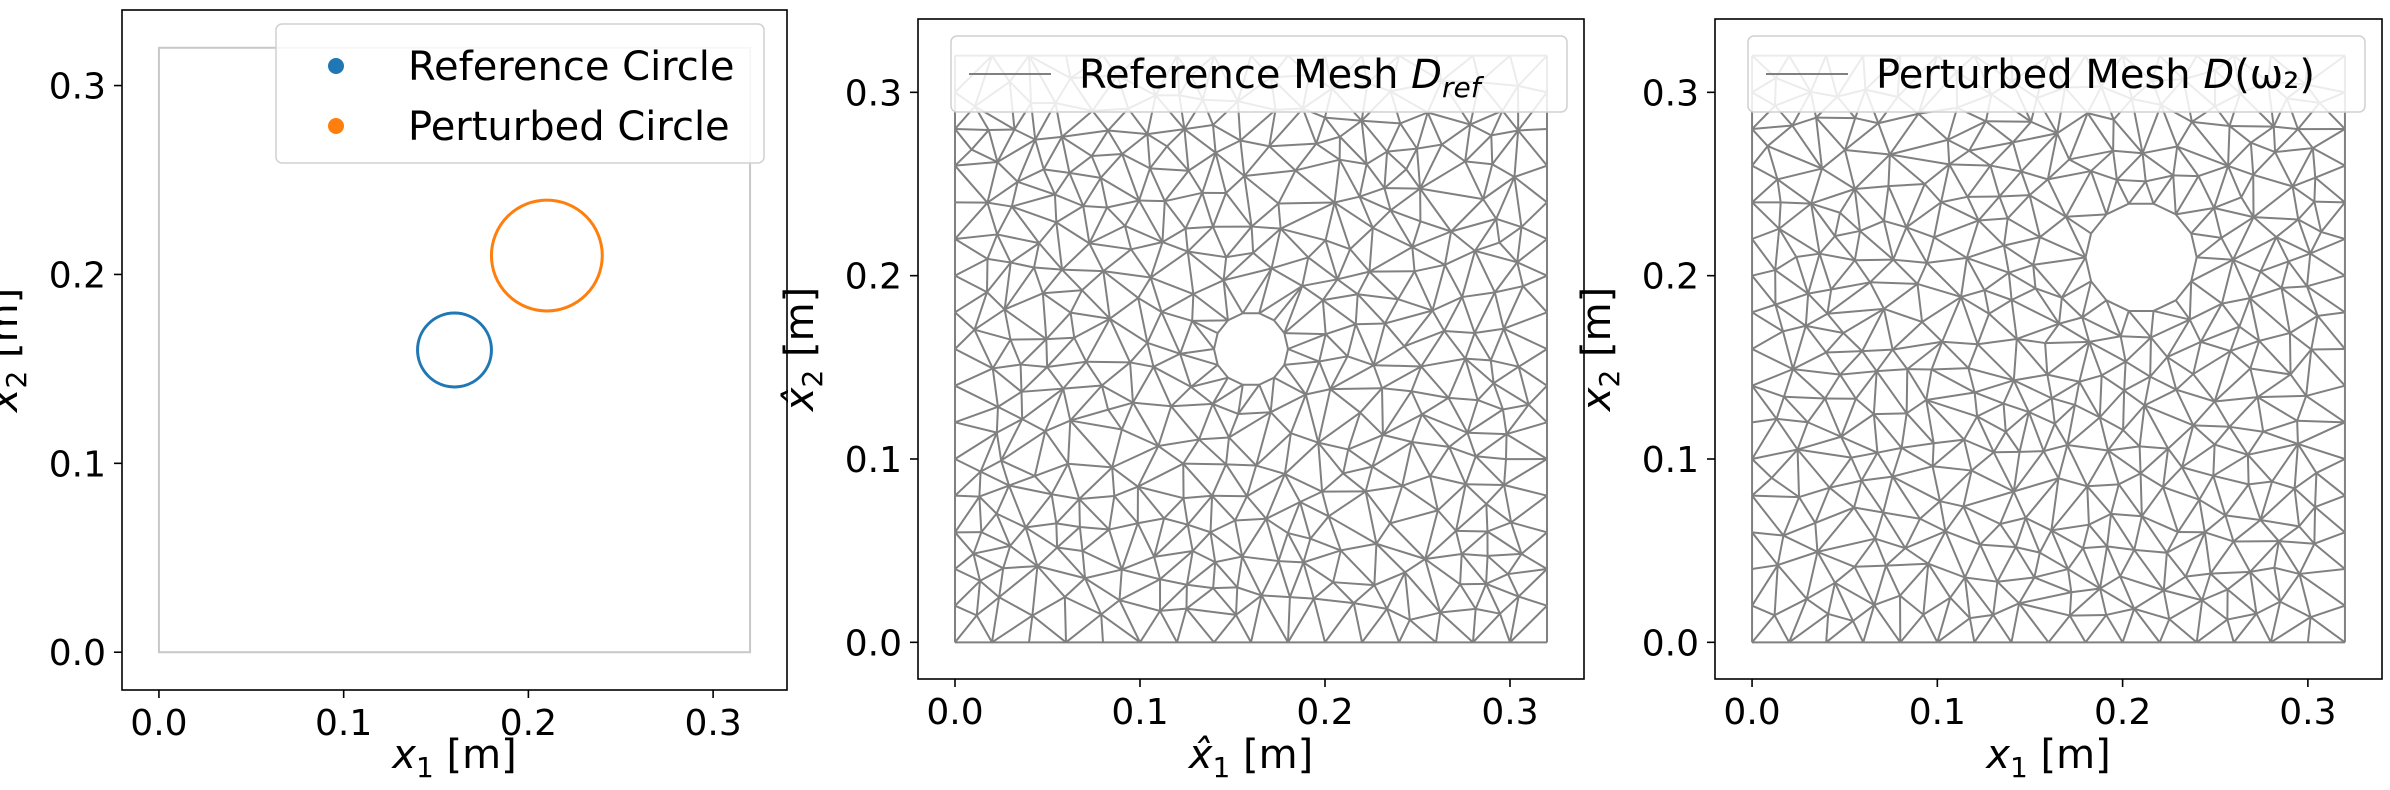 Image resolution: width=2390 pixels, height=790 pixels. Describe the element at coordinates (1259, 74) in the screenshot. I see `legend-box` at that location.